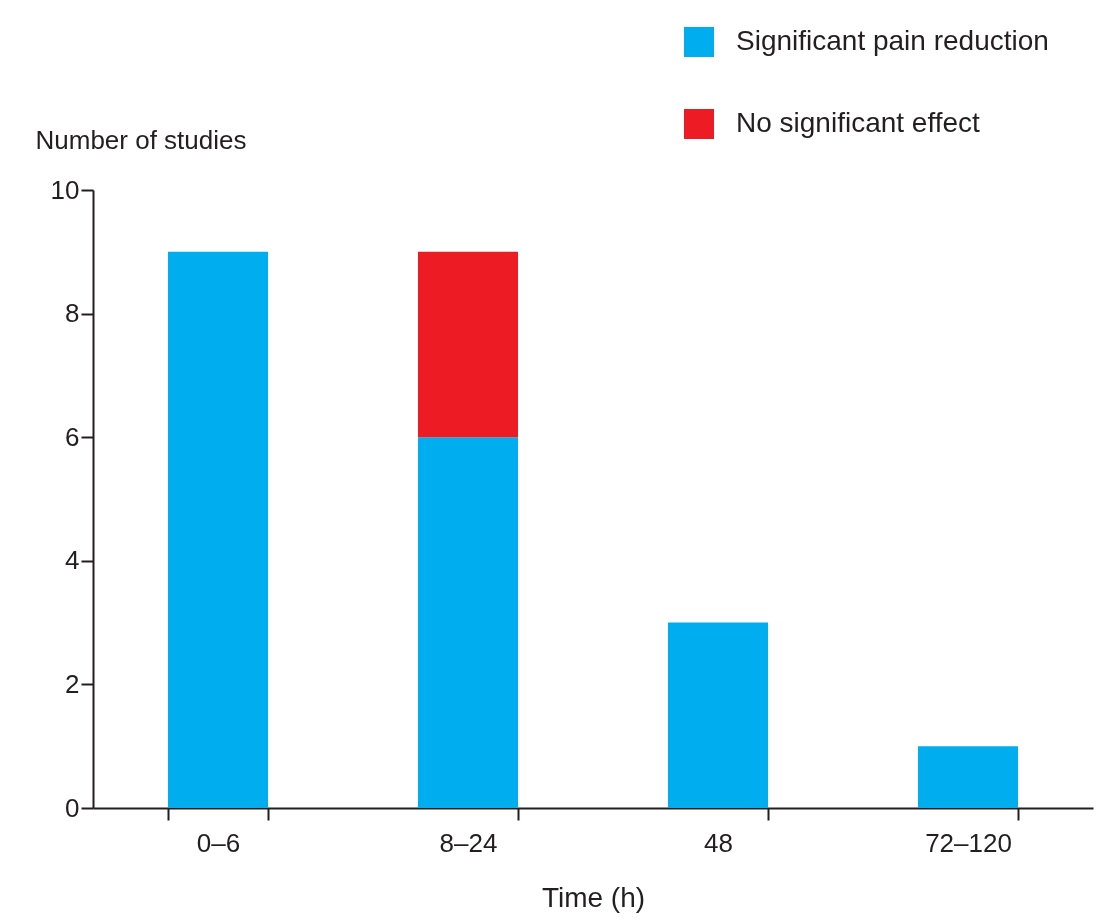 This screenshot has width=1099, height=921. Describe the element at coordinates (72, 436) in the screenshot. I see `y-tick-label: 6` at that location.